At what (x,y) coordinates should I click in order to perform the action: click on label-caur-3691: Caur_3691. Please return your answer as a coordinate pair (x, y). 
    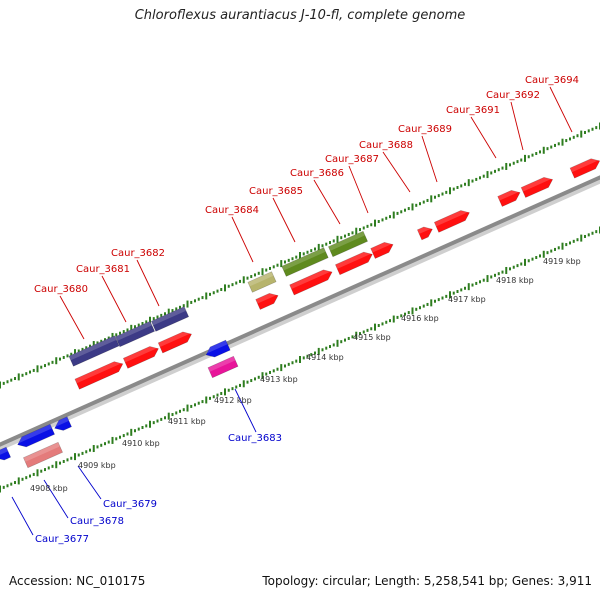
    Looking at the image, I should click on (473, 110).